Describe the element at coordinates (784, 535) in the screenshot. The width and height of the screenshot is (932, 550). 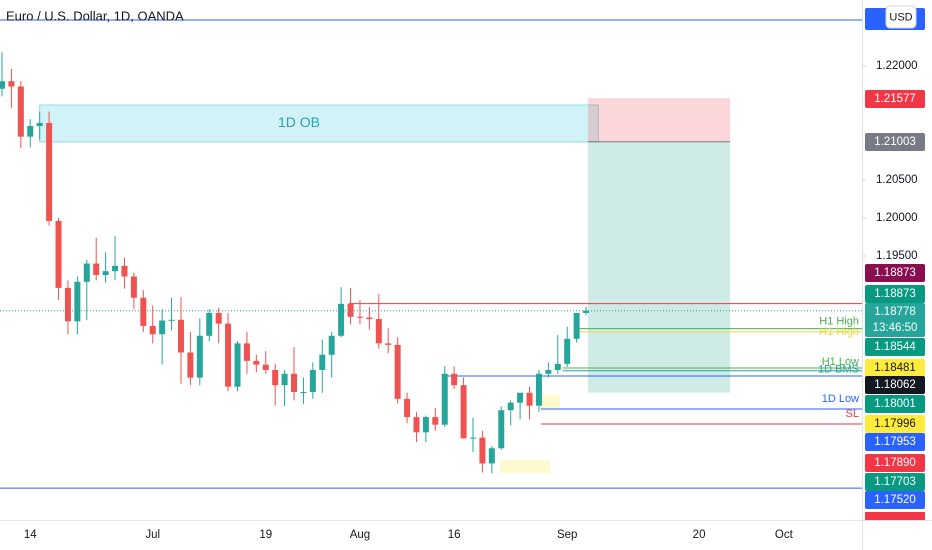
I see `x-tick-label: Oct` at that location.